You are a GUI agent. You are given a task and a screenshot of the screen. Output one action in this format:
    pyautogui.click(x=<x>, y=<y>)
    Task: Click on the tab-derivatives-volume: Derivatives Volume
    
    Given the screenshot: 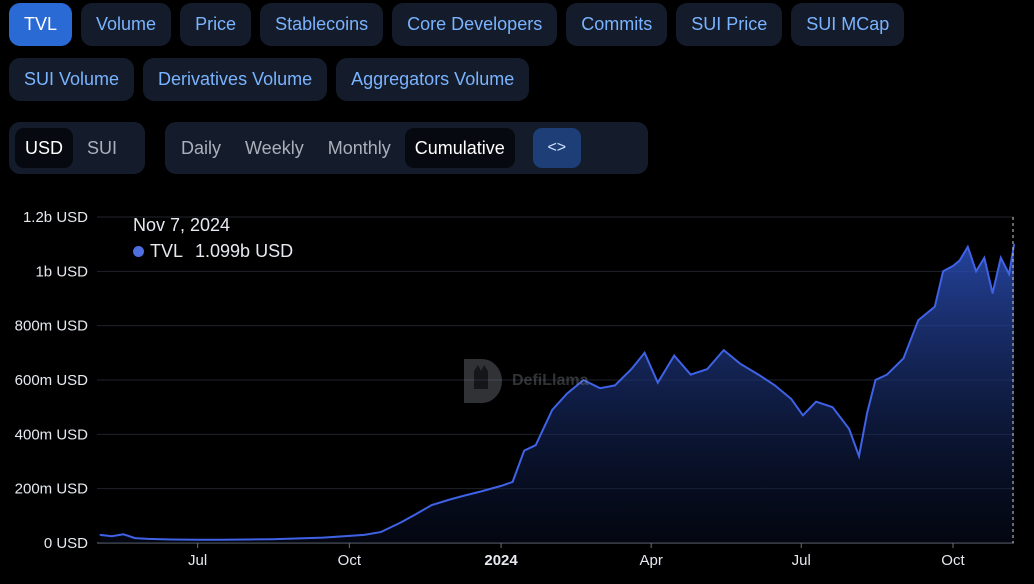 What is the action you would take?
    pyautogui.click(x=235, y=79)
    